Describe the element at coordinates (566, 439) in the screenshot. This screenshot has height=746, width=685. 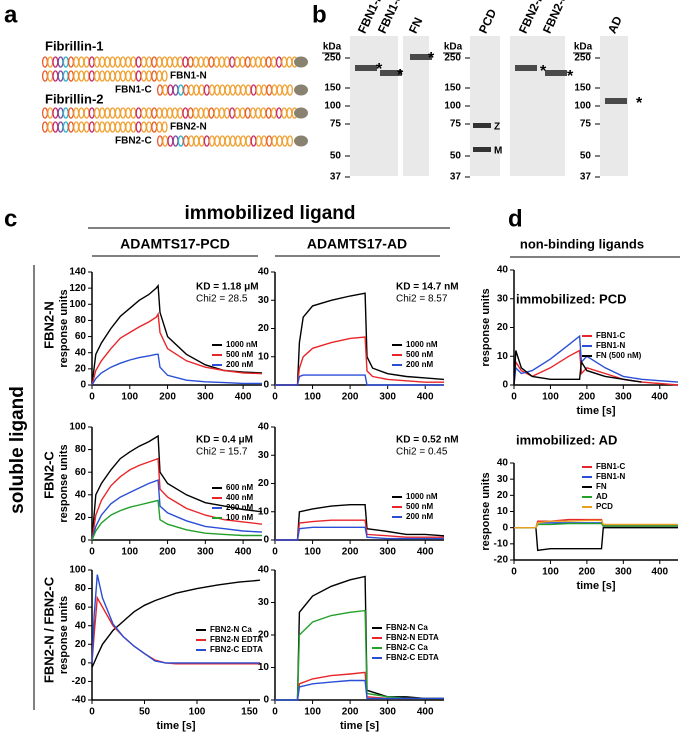
I see `chart-title: immobilized: AD` at that location.